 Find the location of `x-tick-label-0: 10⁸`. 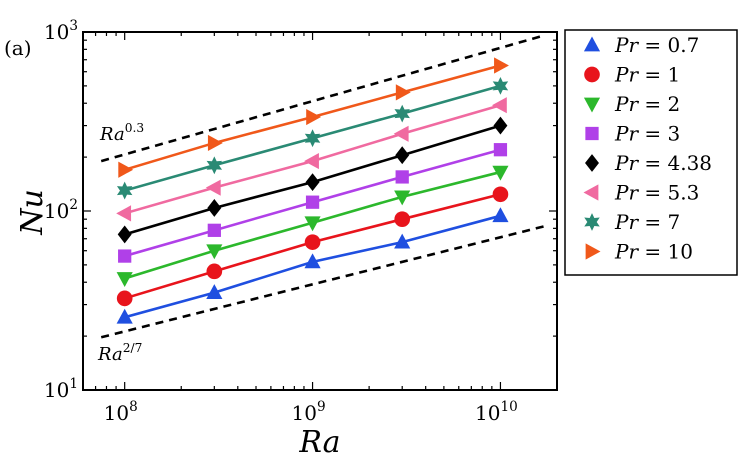

x-tick-label-0: 10⁸ is located at coordinates (121, 412).